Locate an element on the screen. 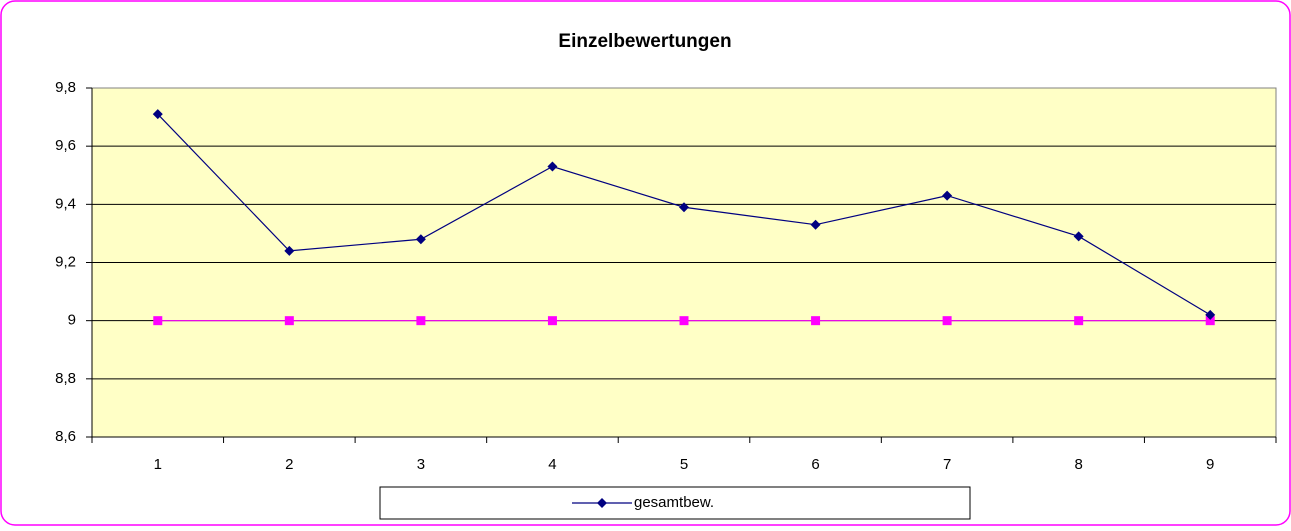 The height and width of the screenshot is (531, 1291). legend-box is located at coordinates (675, 503).